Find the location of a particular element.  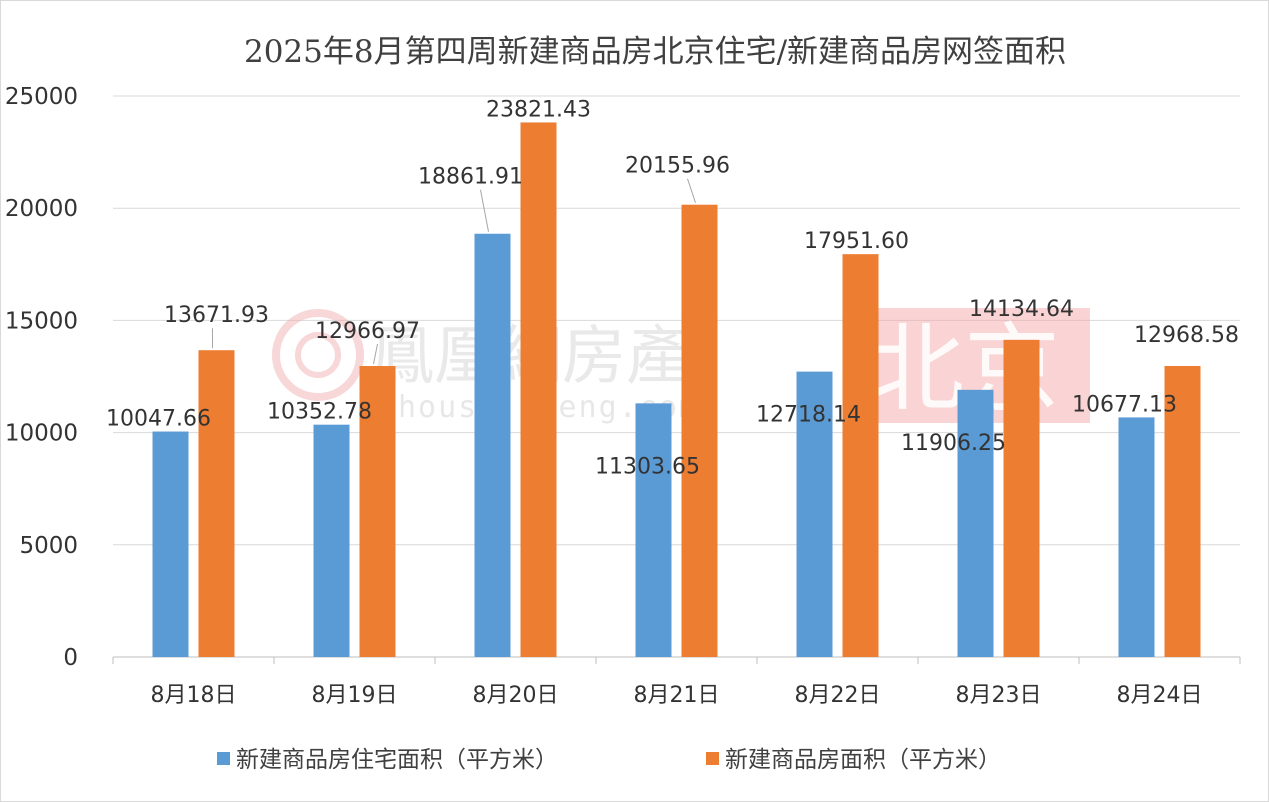

data-label-residential: 10352.78 is located at coordinates (319, 412).